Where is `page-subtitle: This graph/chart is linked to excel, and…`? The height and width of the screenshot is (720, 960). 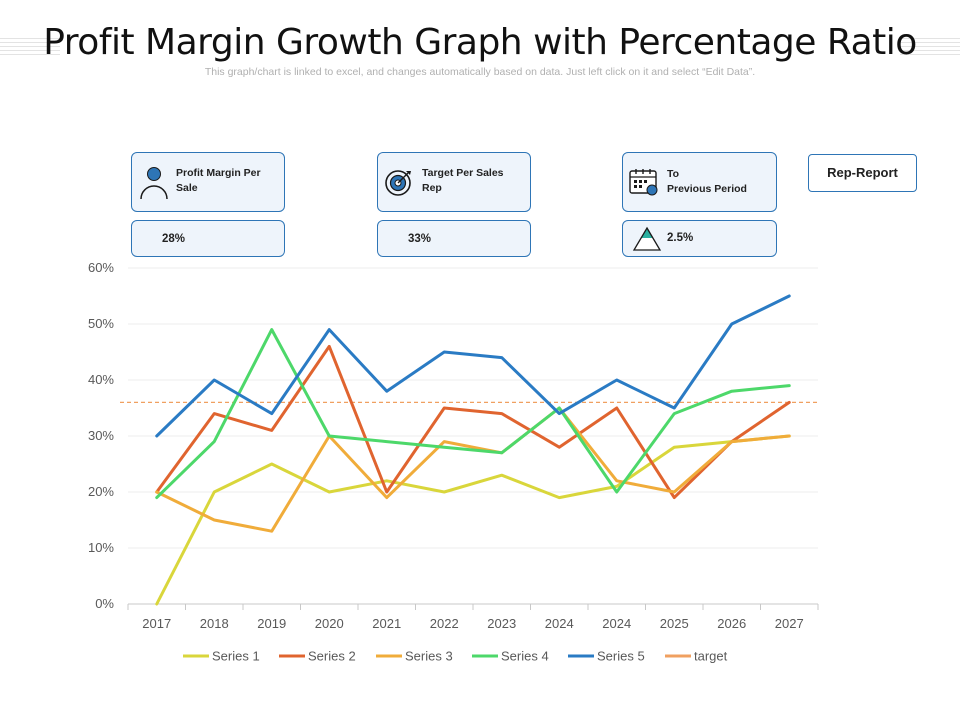
page-subtitle: This graph/chart is linked to excel, and… is located at coordinates (480, 72).